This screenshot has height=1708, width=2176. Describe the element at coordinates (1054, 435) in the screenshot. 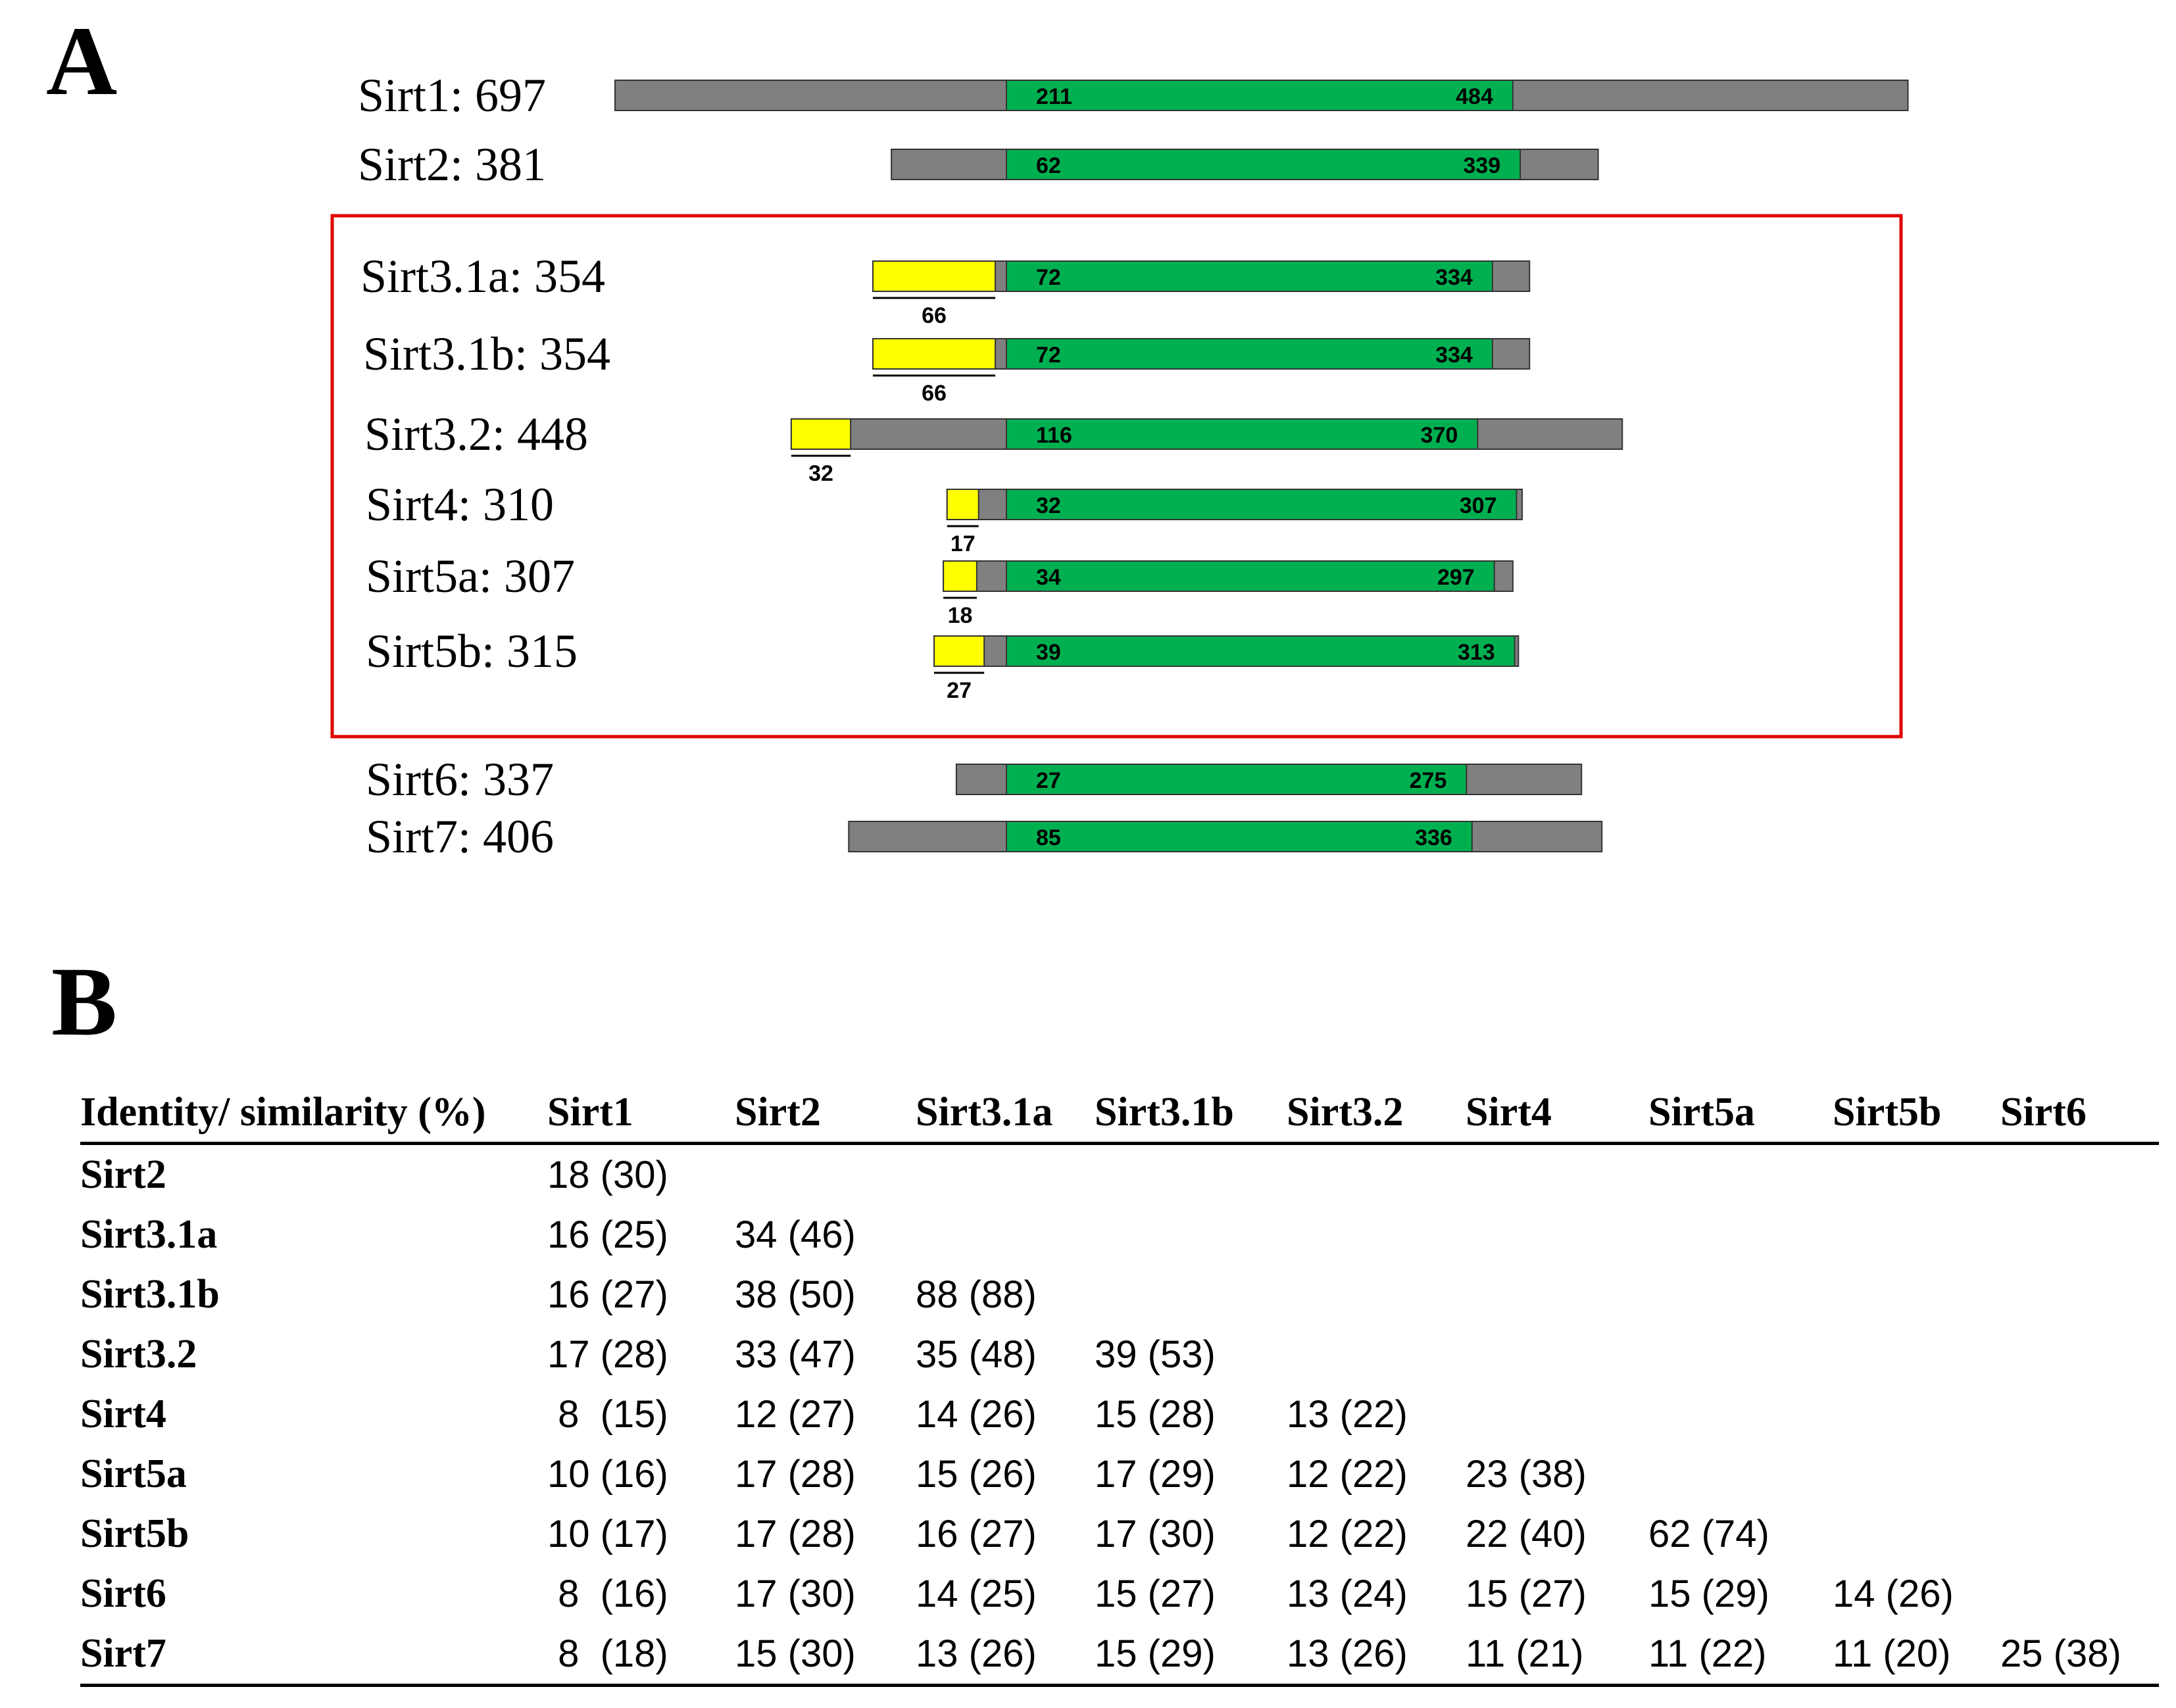

I see `core-start-label: 116` at that location.